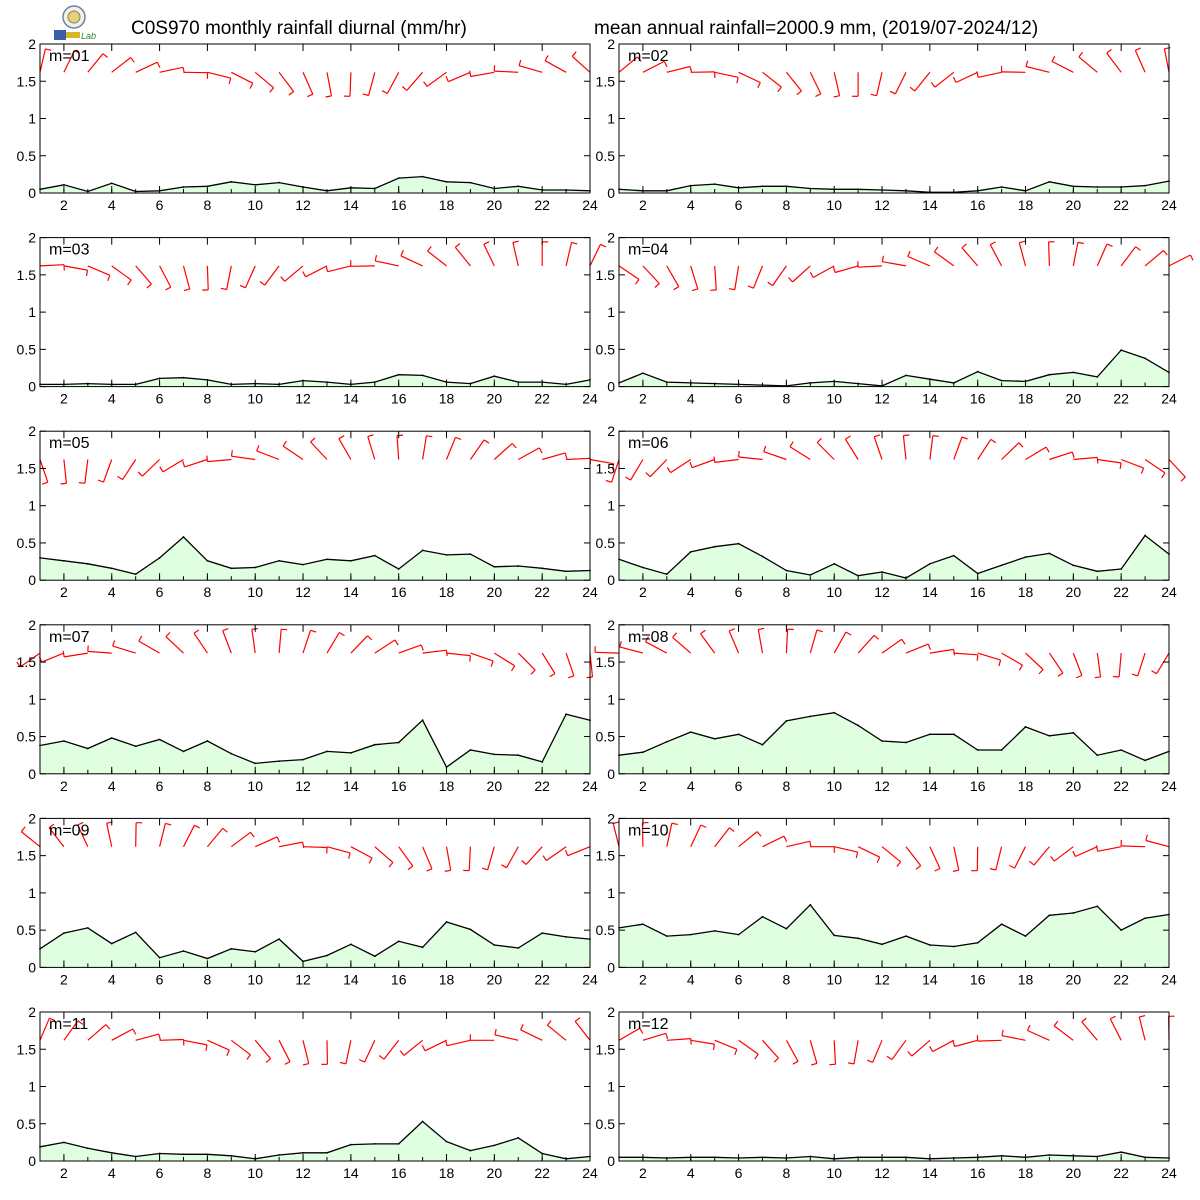 The height and width of the screenshot is (1200, 1200). Describe the element at coordinates (307, 1092) in the screenshot. I see `panel-m=11: 00.511.522 4 6 8 10 12 14 16 18 20 22 24m=11` at that location.